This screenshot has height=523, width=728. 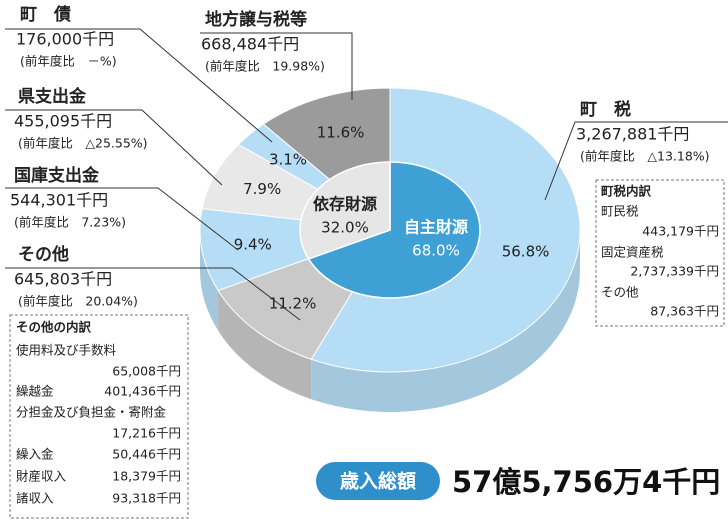 I want to click on category-amount: 3,267,881千円, so click(x=632, y=134).